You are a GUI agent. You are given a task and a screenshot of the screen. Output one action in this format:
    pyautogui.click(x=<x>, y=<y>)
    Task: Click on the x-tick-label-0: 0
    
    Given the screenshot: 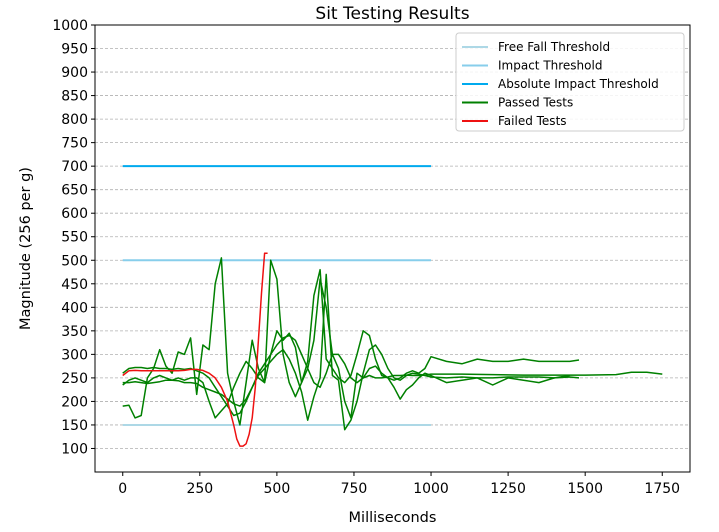 What is the action you would take?
    pyautogui.click(x=122, y=489)
    